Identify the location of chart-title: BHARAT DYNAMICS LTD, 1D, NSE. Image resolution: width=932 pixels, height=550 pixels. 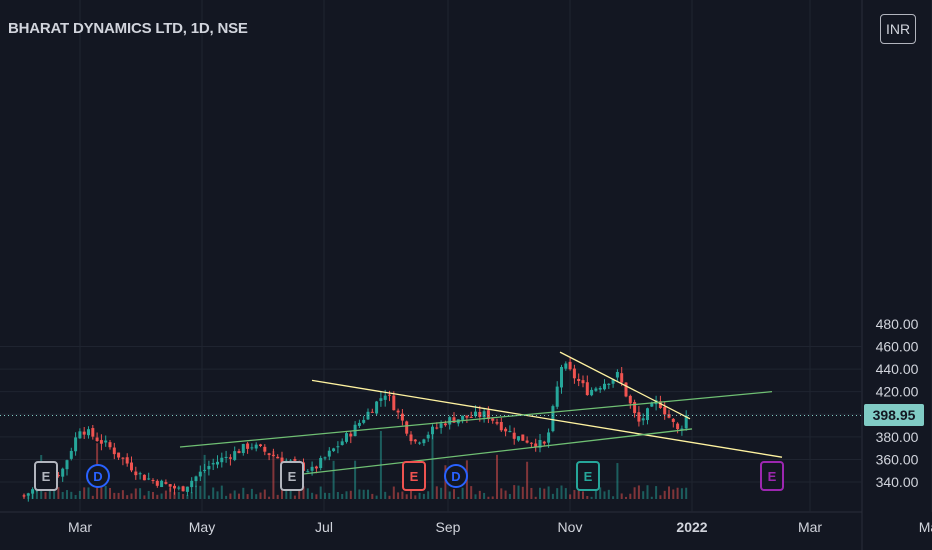
(128, 28).